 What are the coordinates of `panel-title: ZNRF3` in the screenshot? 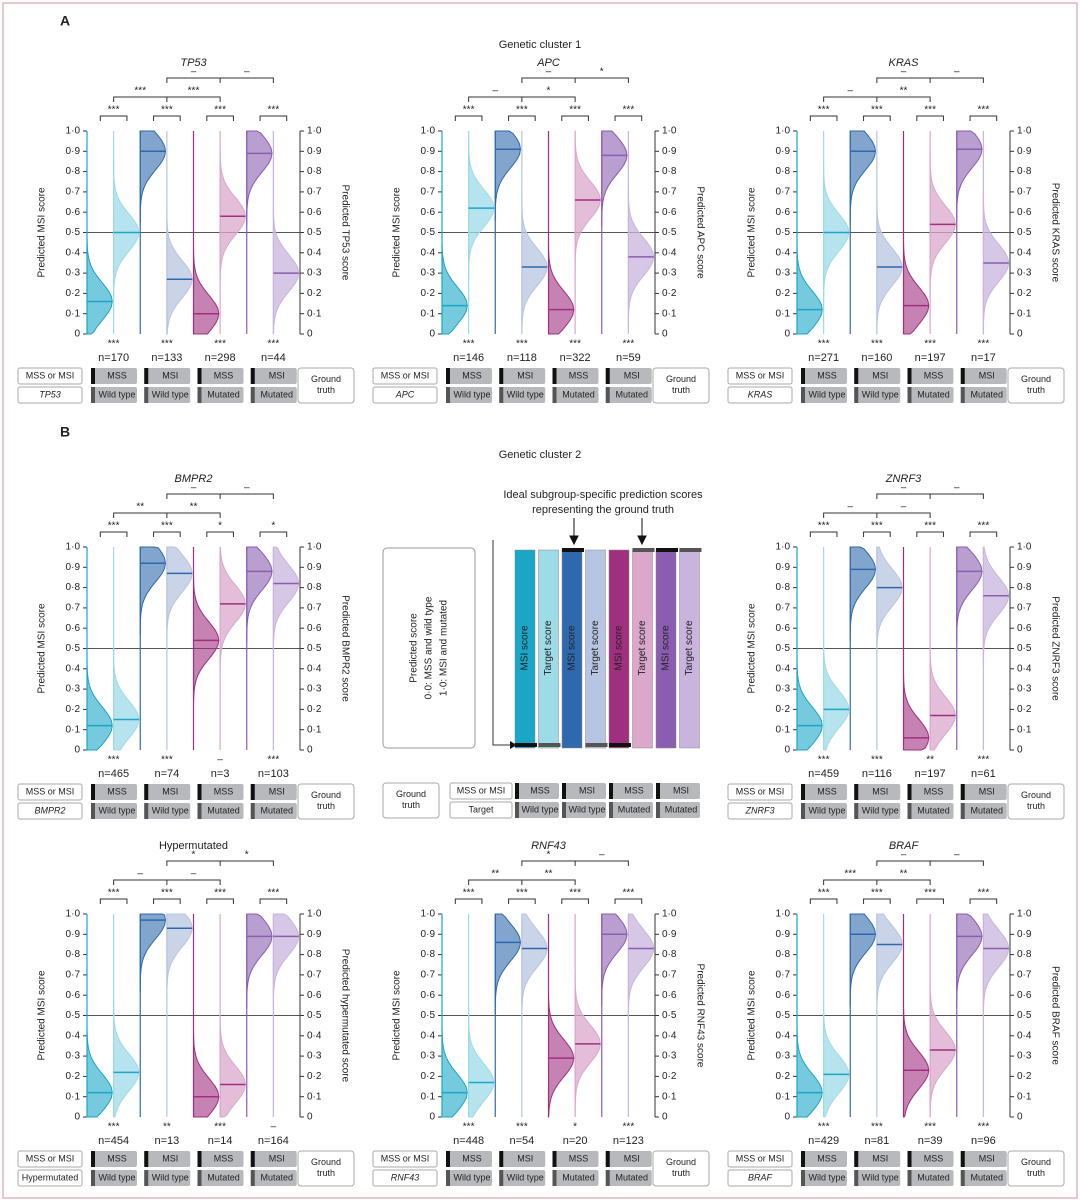 It's located at (903, 479).